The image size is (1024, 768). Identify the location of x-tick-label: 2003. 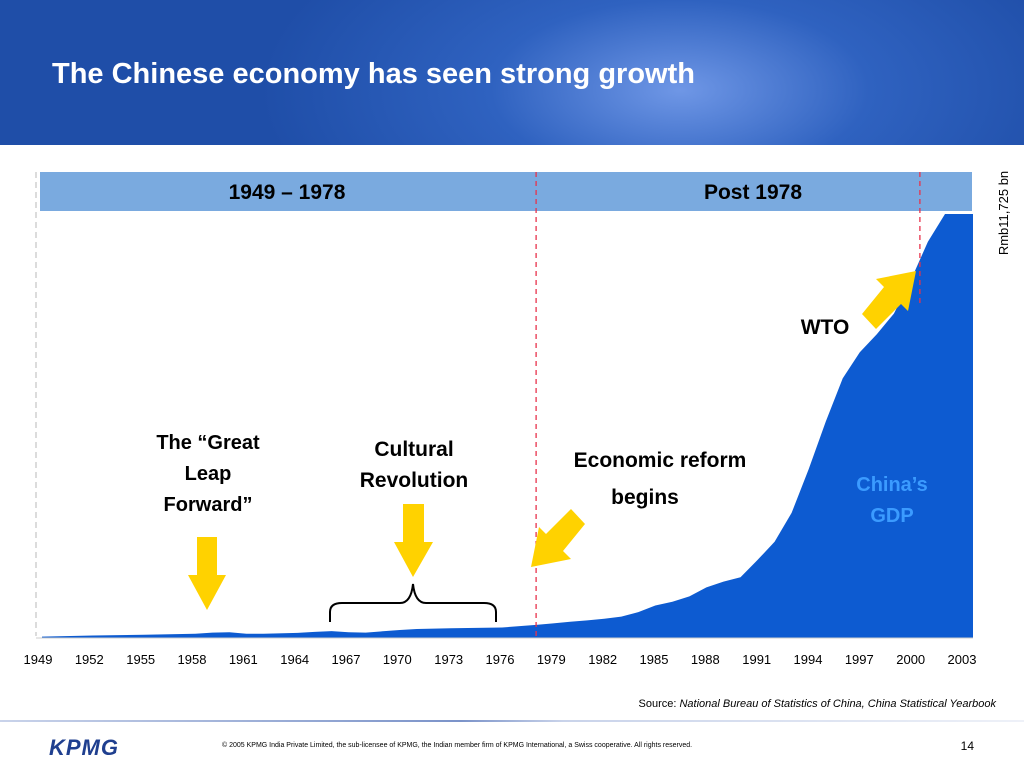
(962, 659).